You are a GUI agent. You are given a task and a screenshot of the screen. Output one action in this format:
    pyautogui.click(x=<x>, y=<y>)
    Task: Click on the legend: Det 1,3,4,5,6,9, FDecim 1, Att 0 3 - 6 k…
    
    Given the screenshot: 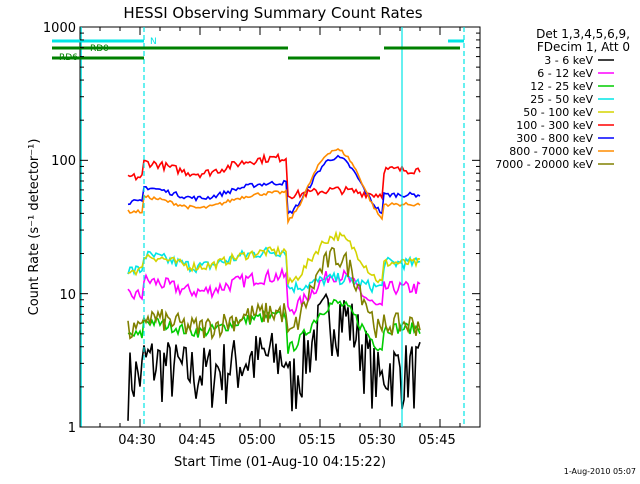 What is the action you would take?
    pyautogui.click(x=562, y=99)
    